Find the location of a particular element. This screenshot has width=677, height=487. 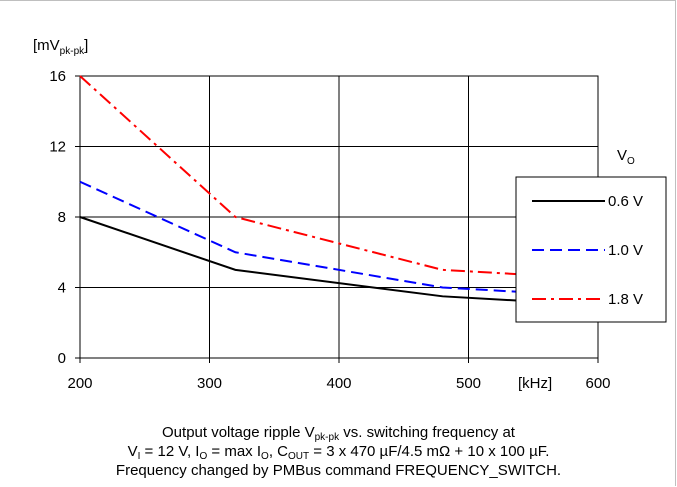

legend-entries: 0.6 V 1.0 V 1.8 V is located at coordinates (587, 250).